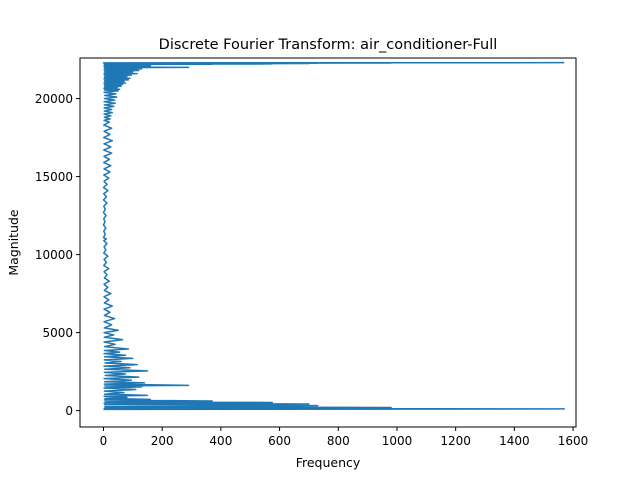 This screenshot has height=480, width=640. What do you see at coordinates (514, 441) in the screenshot?
I see `x-tick-label: 1400` at bounding box center [514, 441].